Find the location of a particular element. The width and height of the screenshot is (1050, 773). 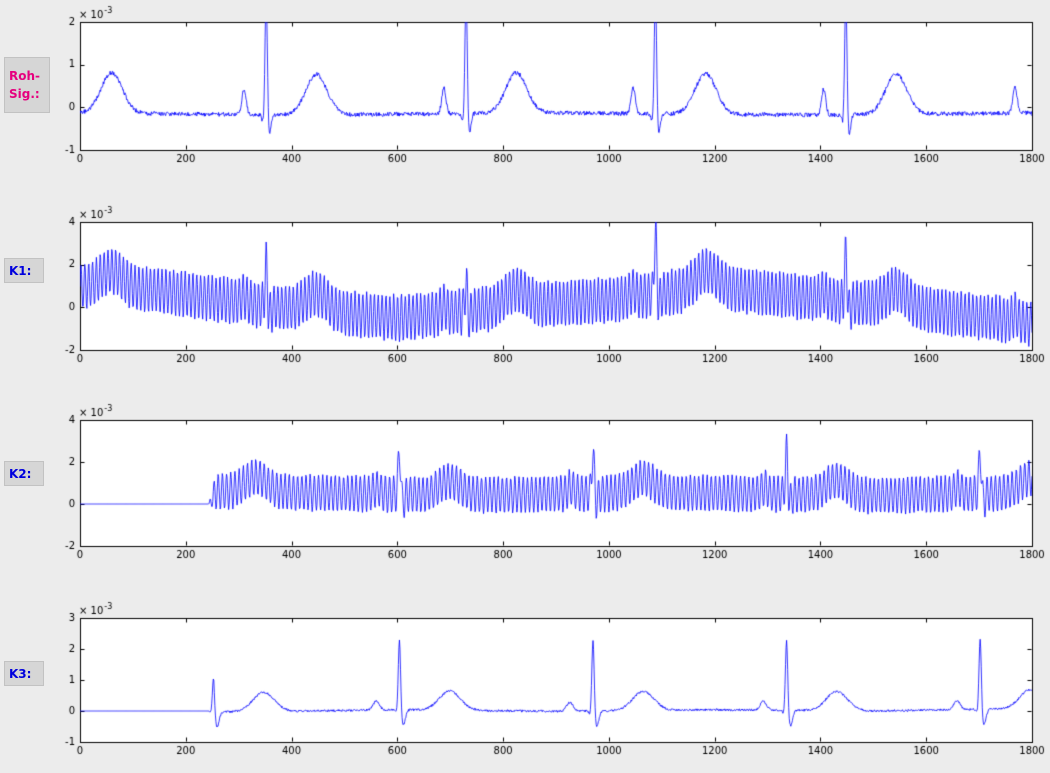

signal-label-k3: K3: is located at coordinates (24, 673).